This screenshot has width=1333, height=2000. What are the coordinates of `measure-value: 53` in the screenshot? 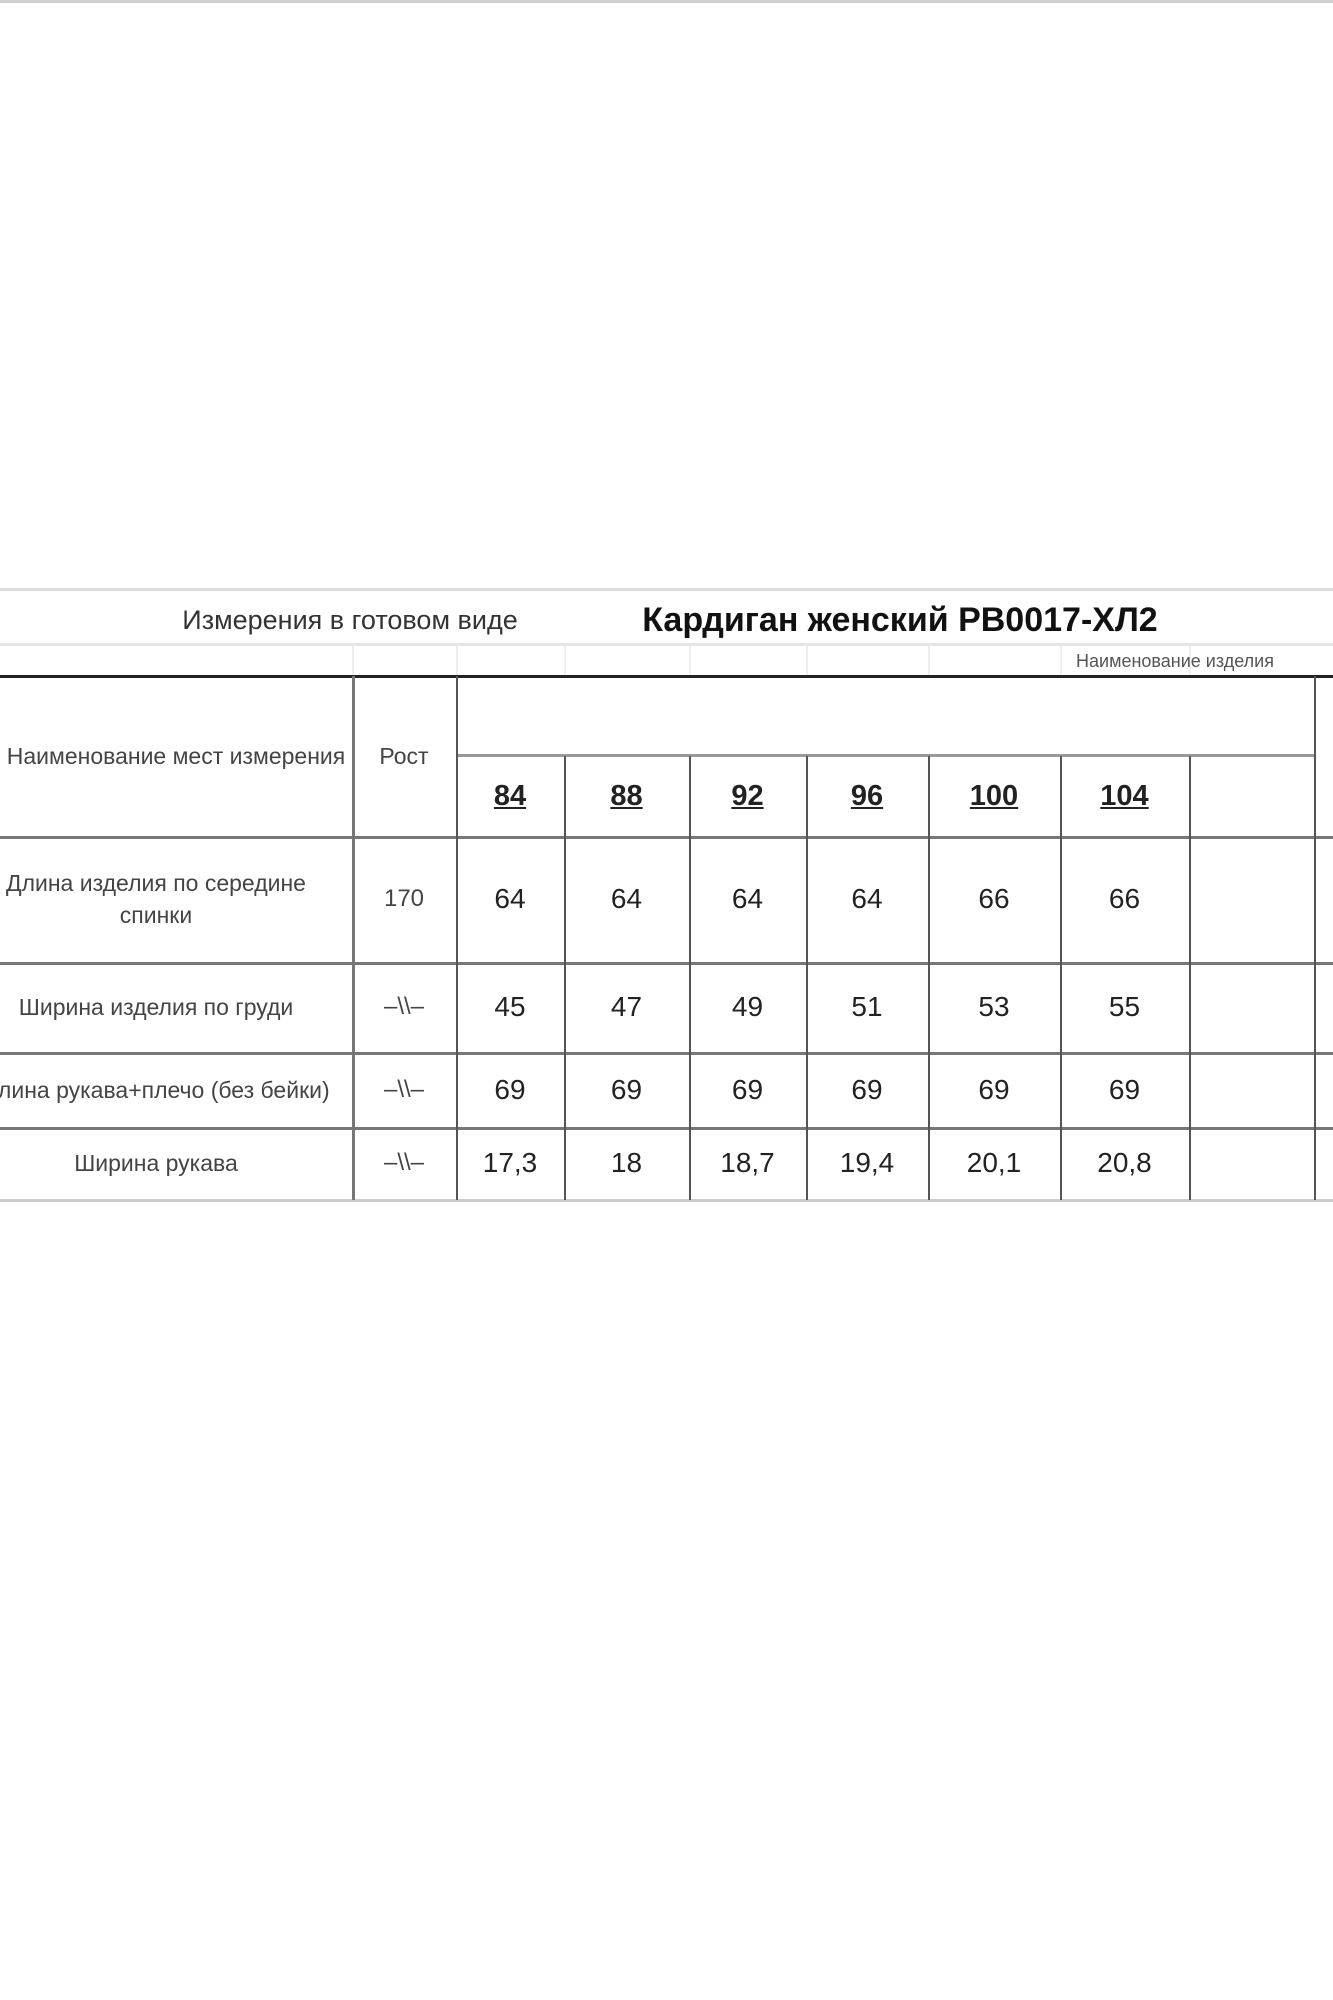 It's located at (994, 1006).